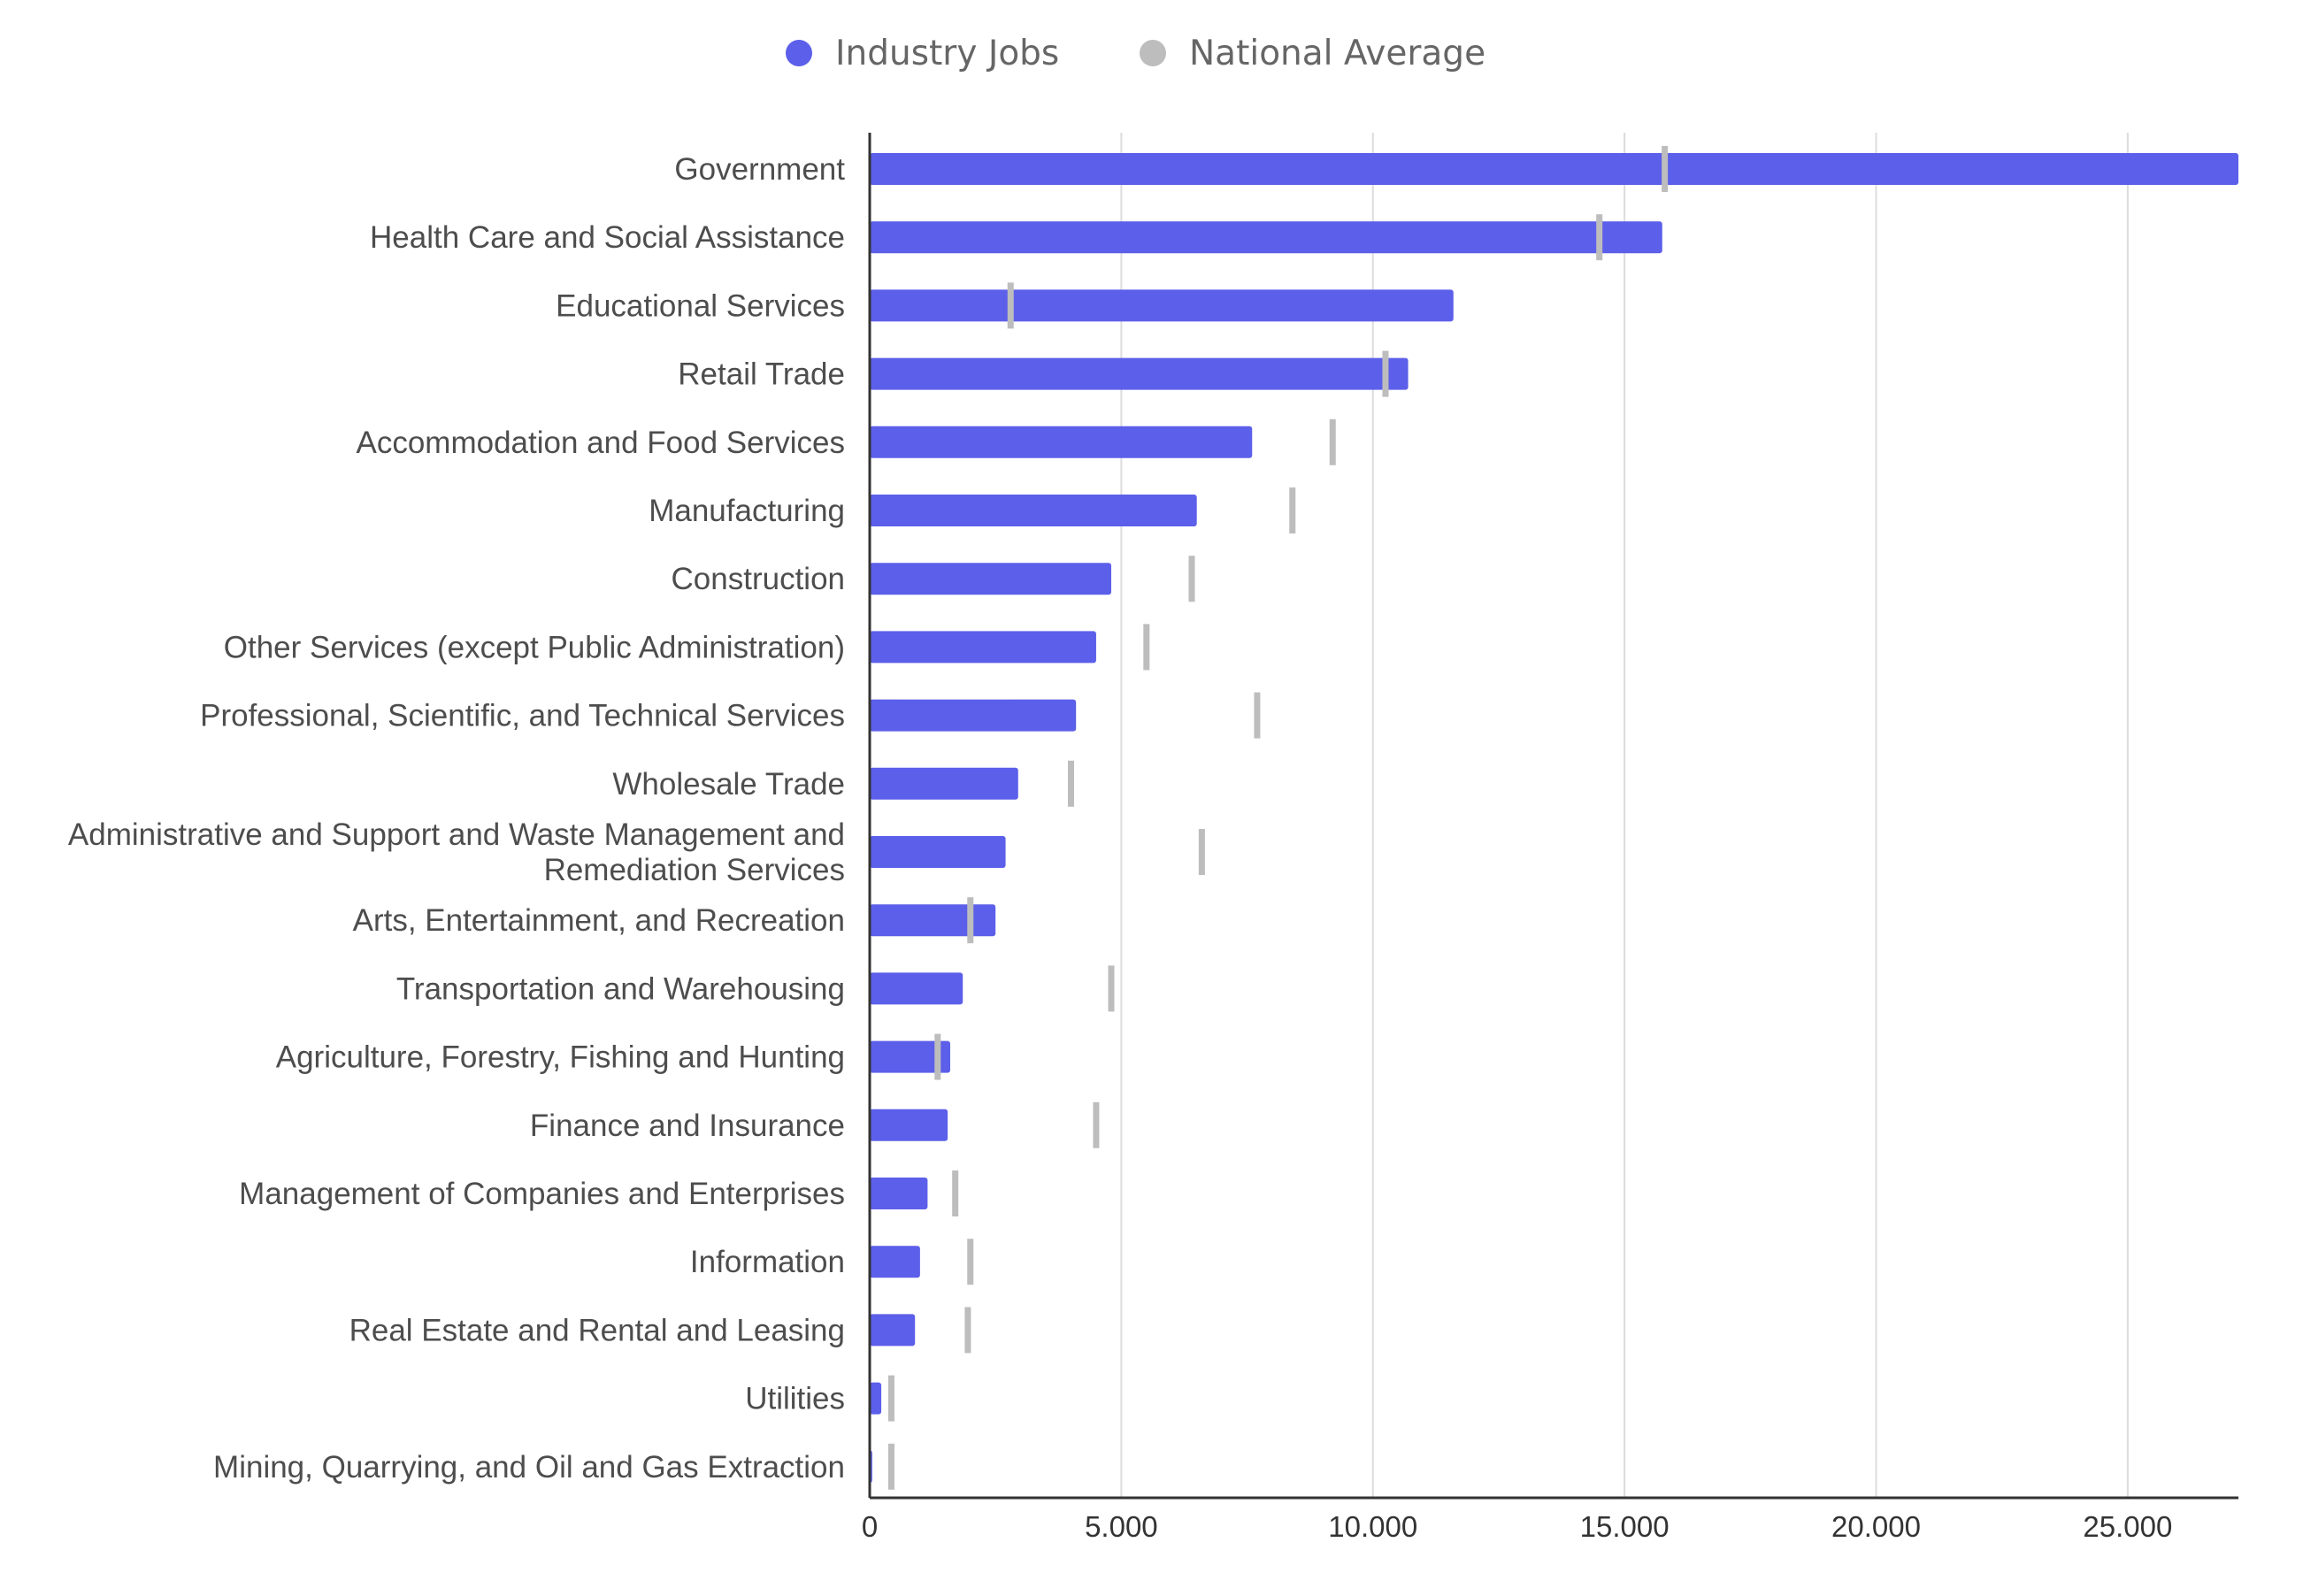  I want to click on legend-marker-industry-jobs, so click(799, 53).